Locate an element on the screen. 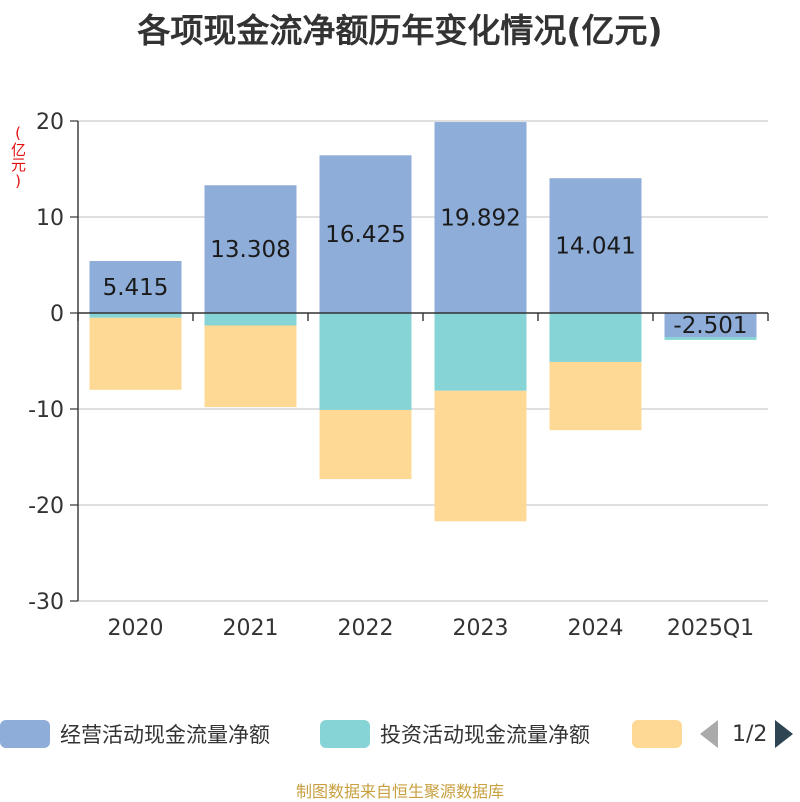 The height and width of the screenshot is (802, 800). bar-1-2020 is located at coordinates (135, 287).